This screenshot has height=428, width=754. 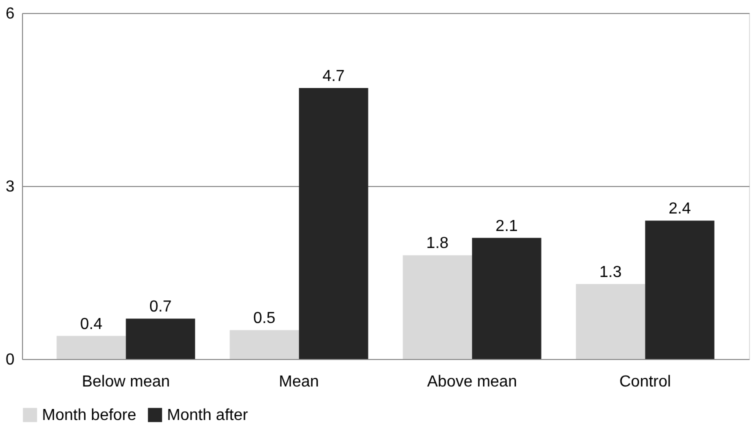 I want to click on data-label: 1.8, so click(x=437, y=243).